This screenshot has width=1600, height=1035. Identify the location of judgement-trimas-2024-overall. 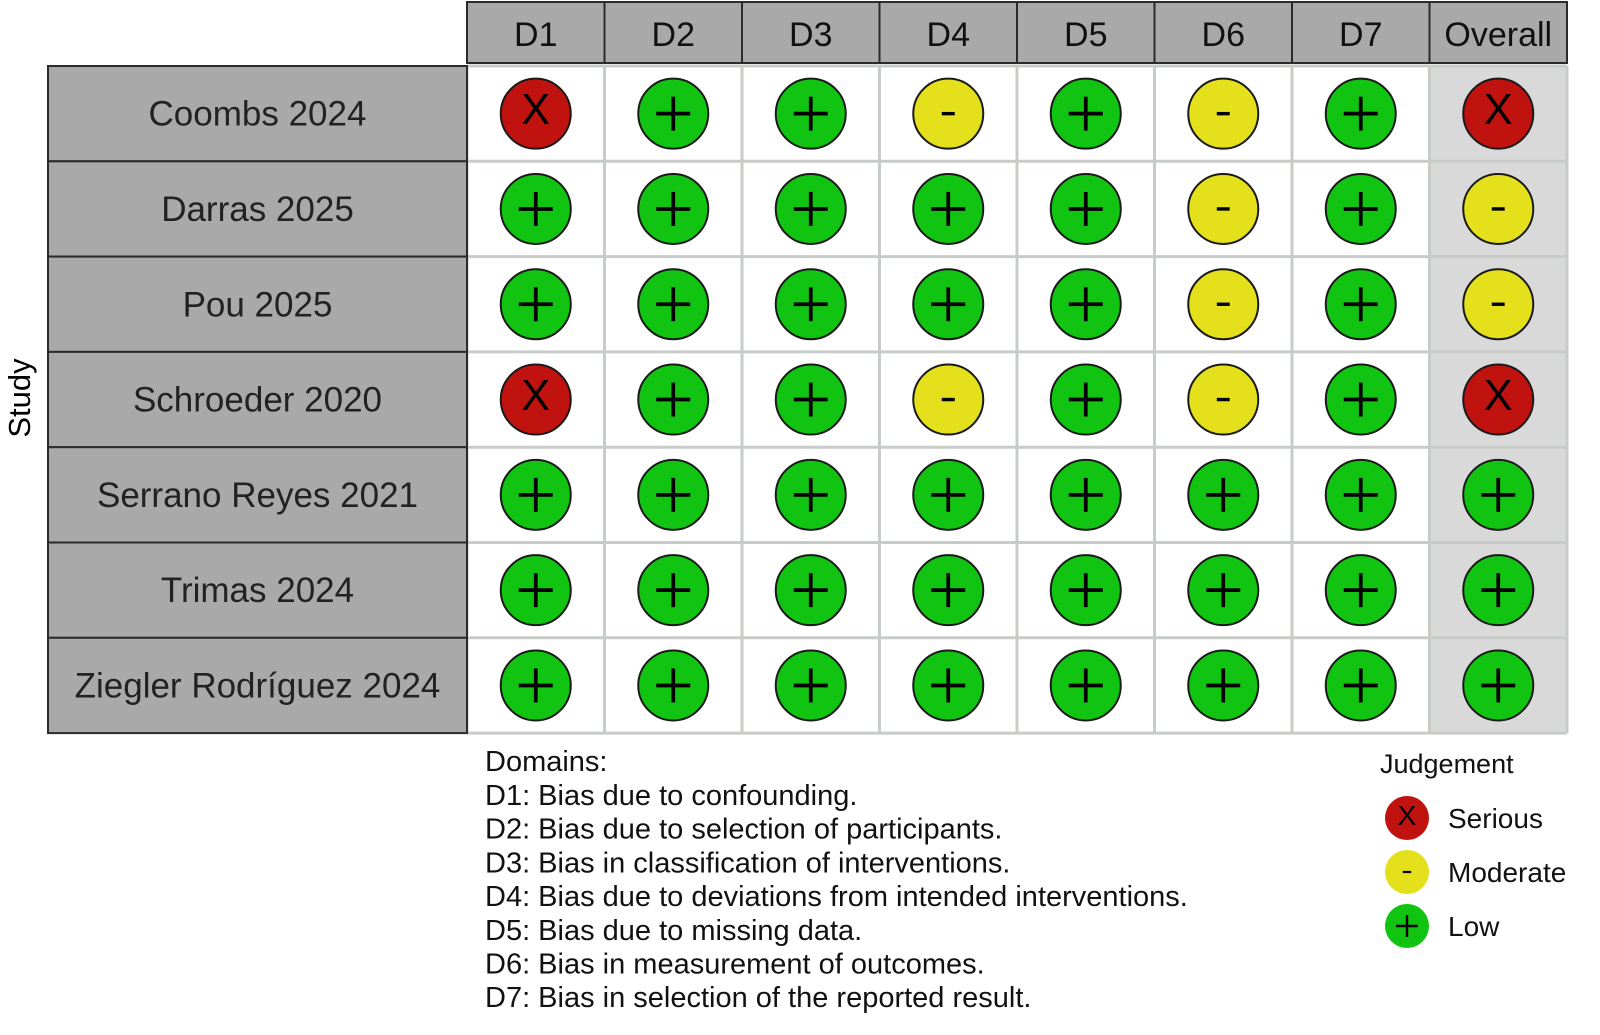
(1498, 590).